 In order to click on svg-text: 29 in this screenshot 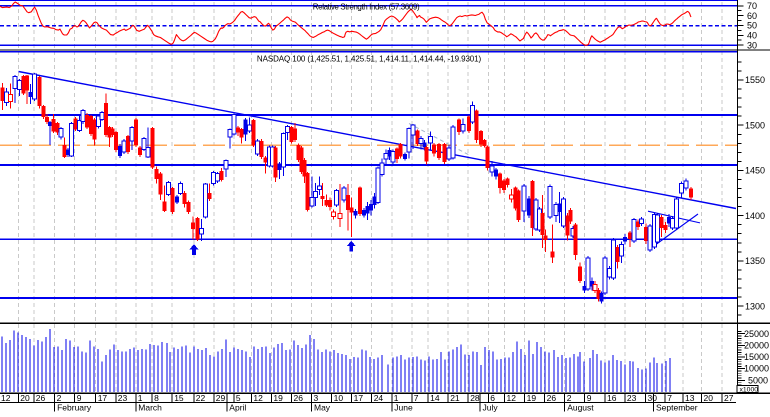, I will do `click(221, 398)`.